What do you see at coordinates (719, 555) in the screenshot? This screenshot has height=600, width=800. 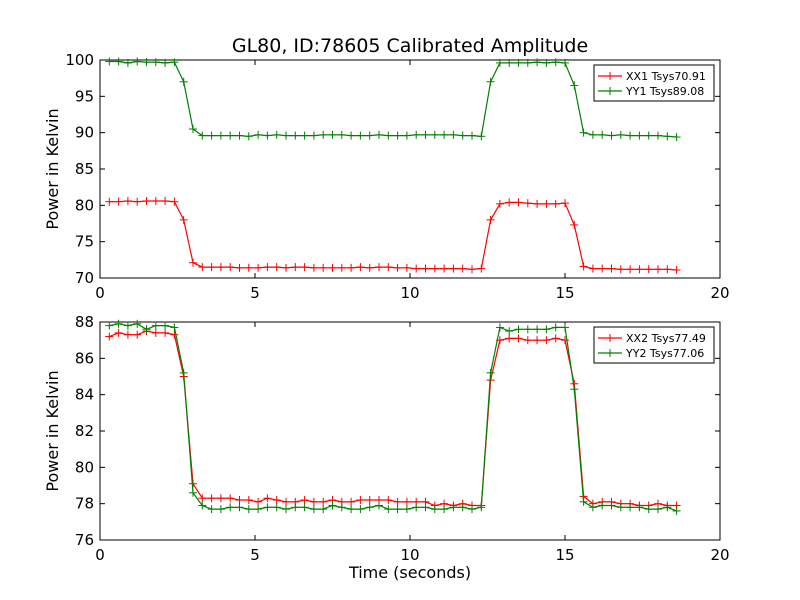 I see `x-tick-label: 20` at bounding box center [719, 555].